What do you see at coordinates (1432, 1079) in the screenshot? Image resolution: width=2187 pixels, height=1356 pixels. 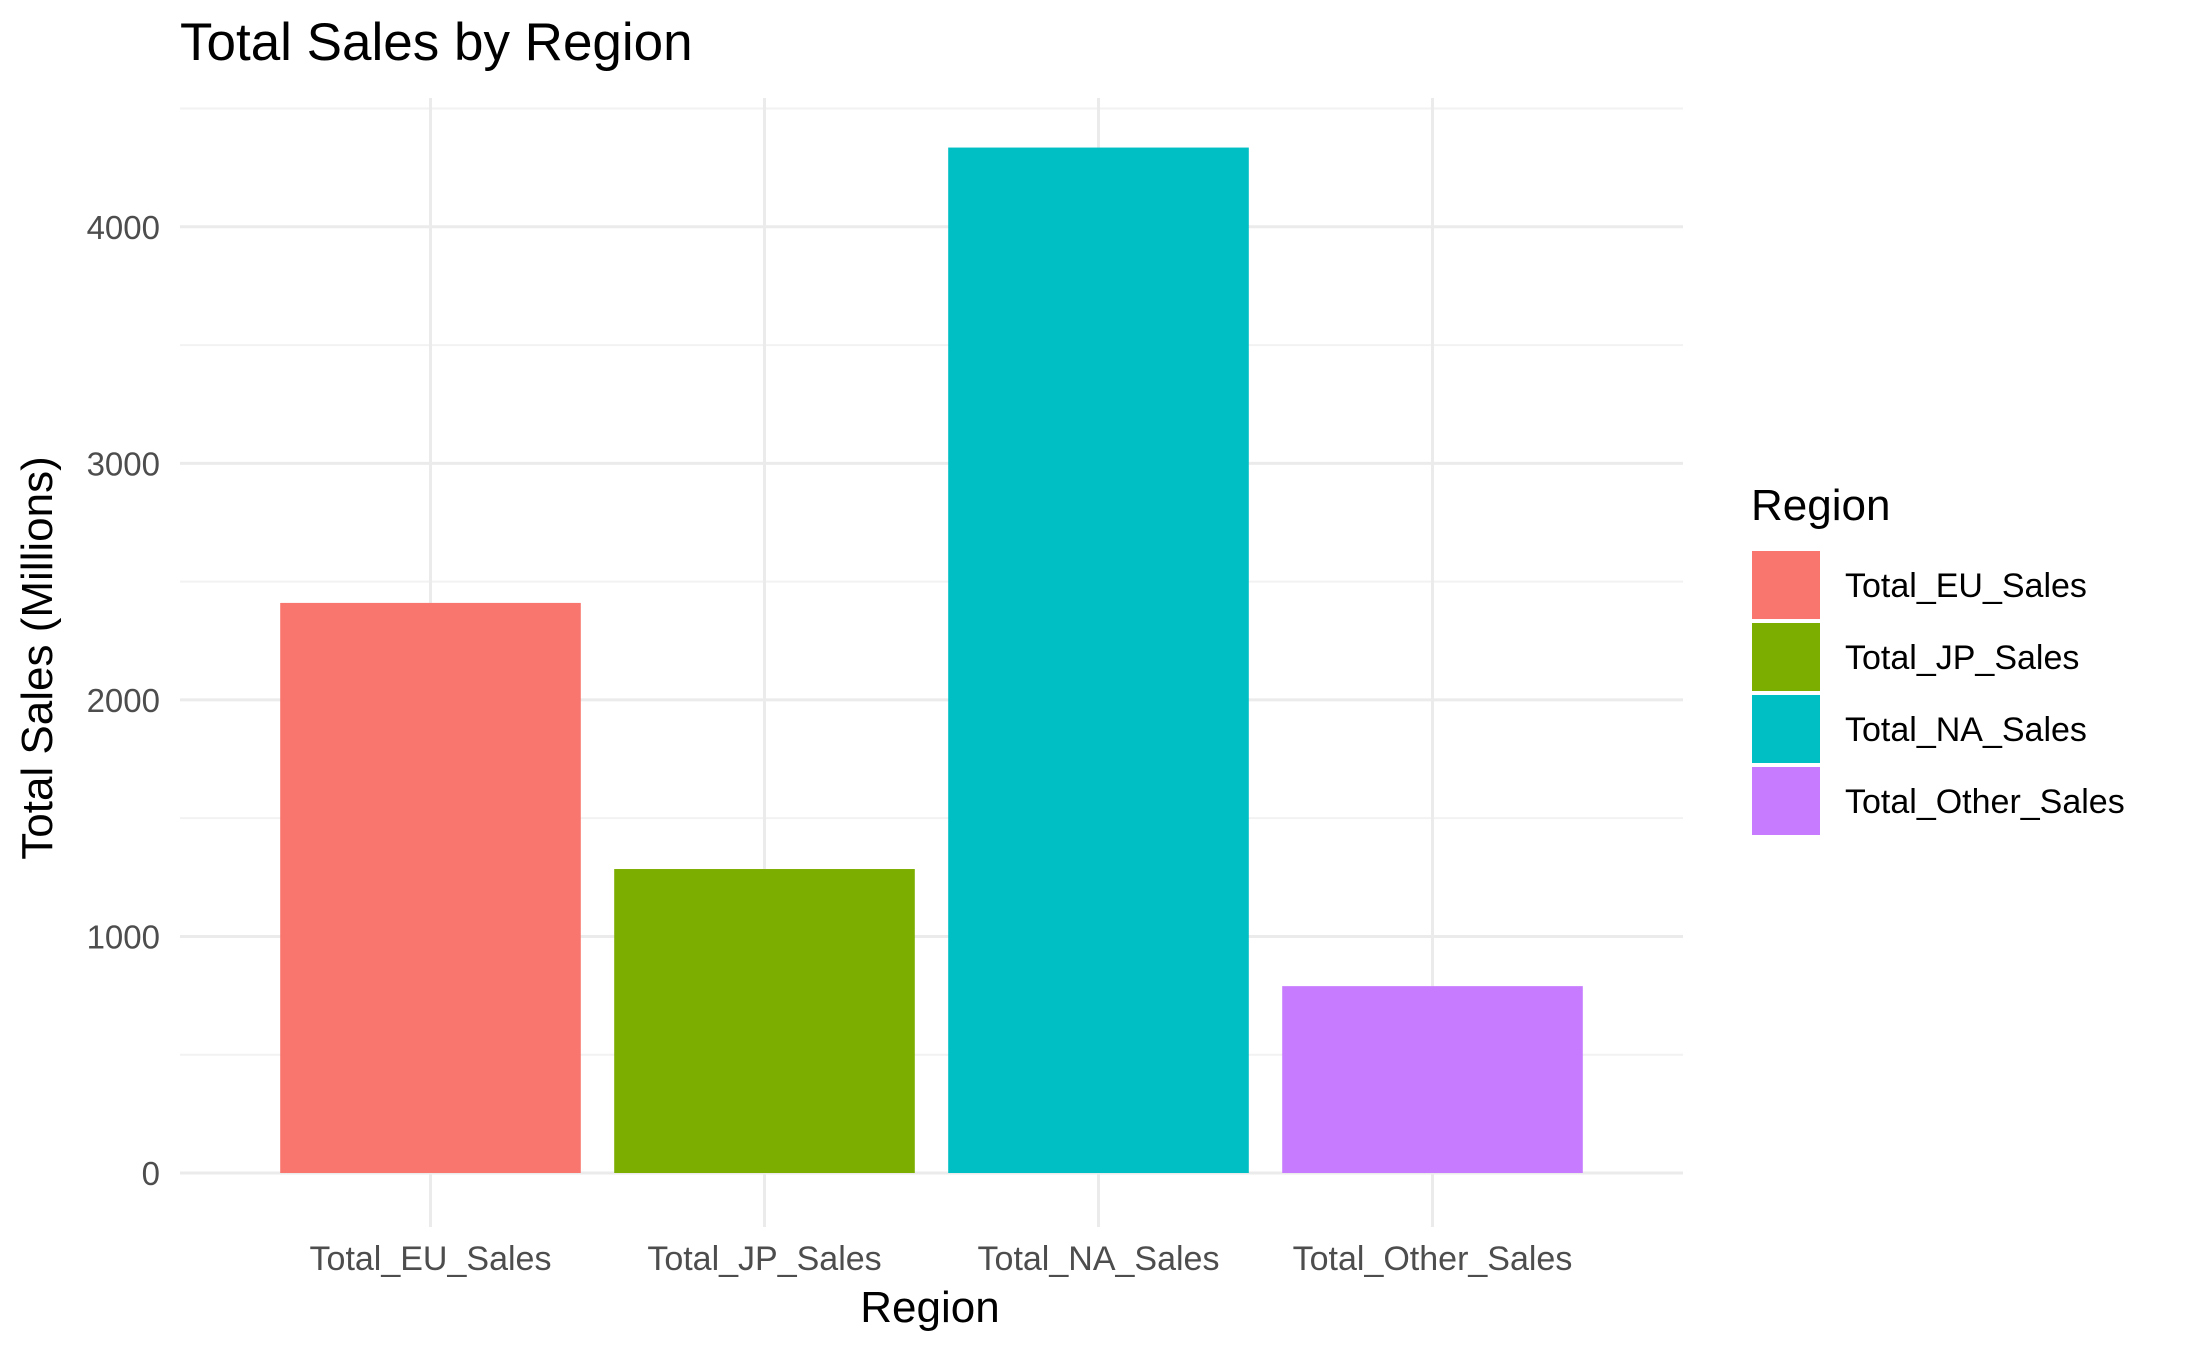 I see `bar-total-other-sales` at bounding box center [1432, 1079].